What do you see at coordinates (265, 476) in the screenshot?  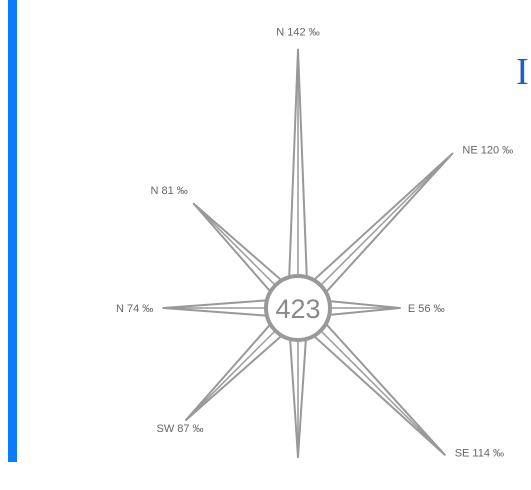 I see `bottom-strip` at bounding box center [265, 476].